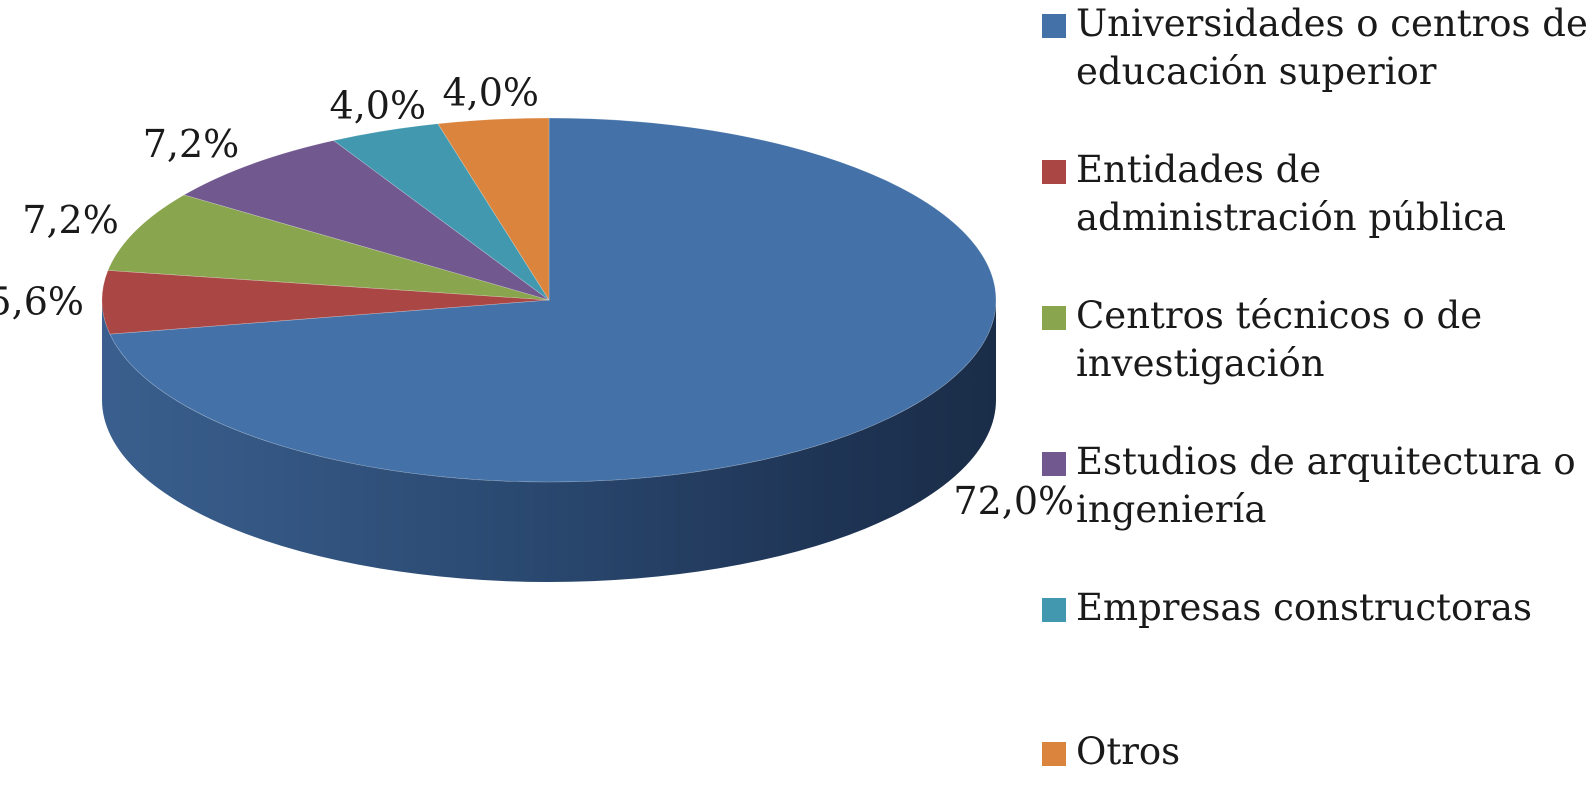 This screenshot has height=787, width=1595. What do you see at coordinates (42, 302) in the screenshot?
I see `data-label-entidades: 5,6%` at bounding box center [42, 302].